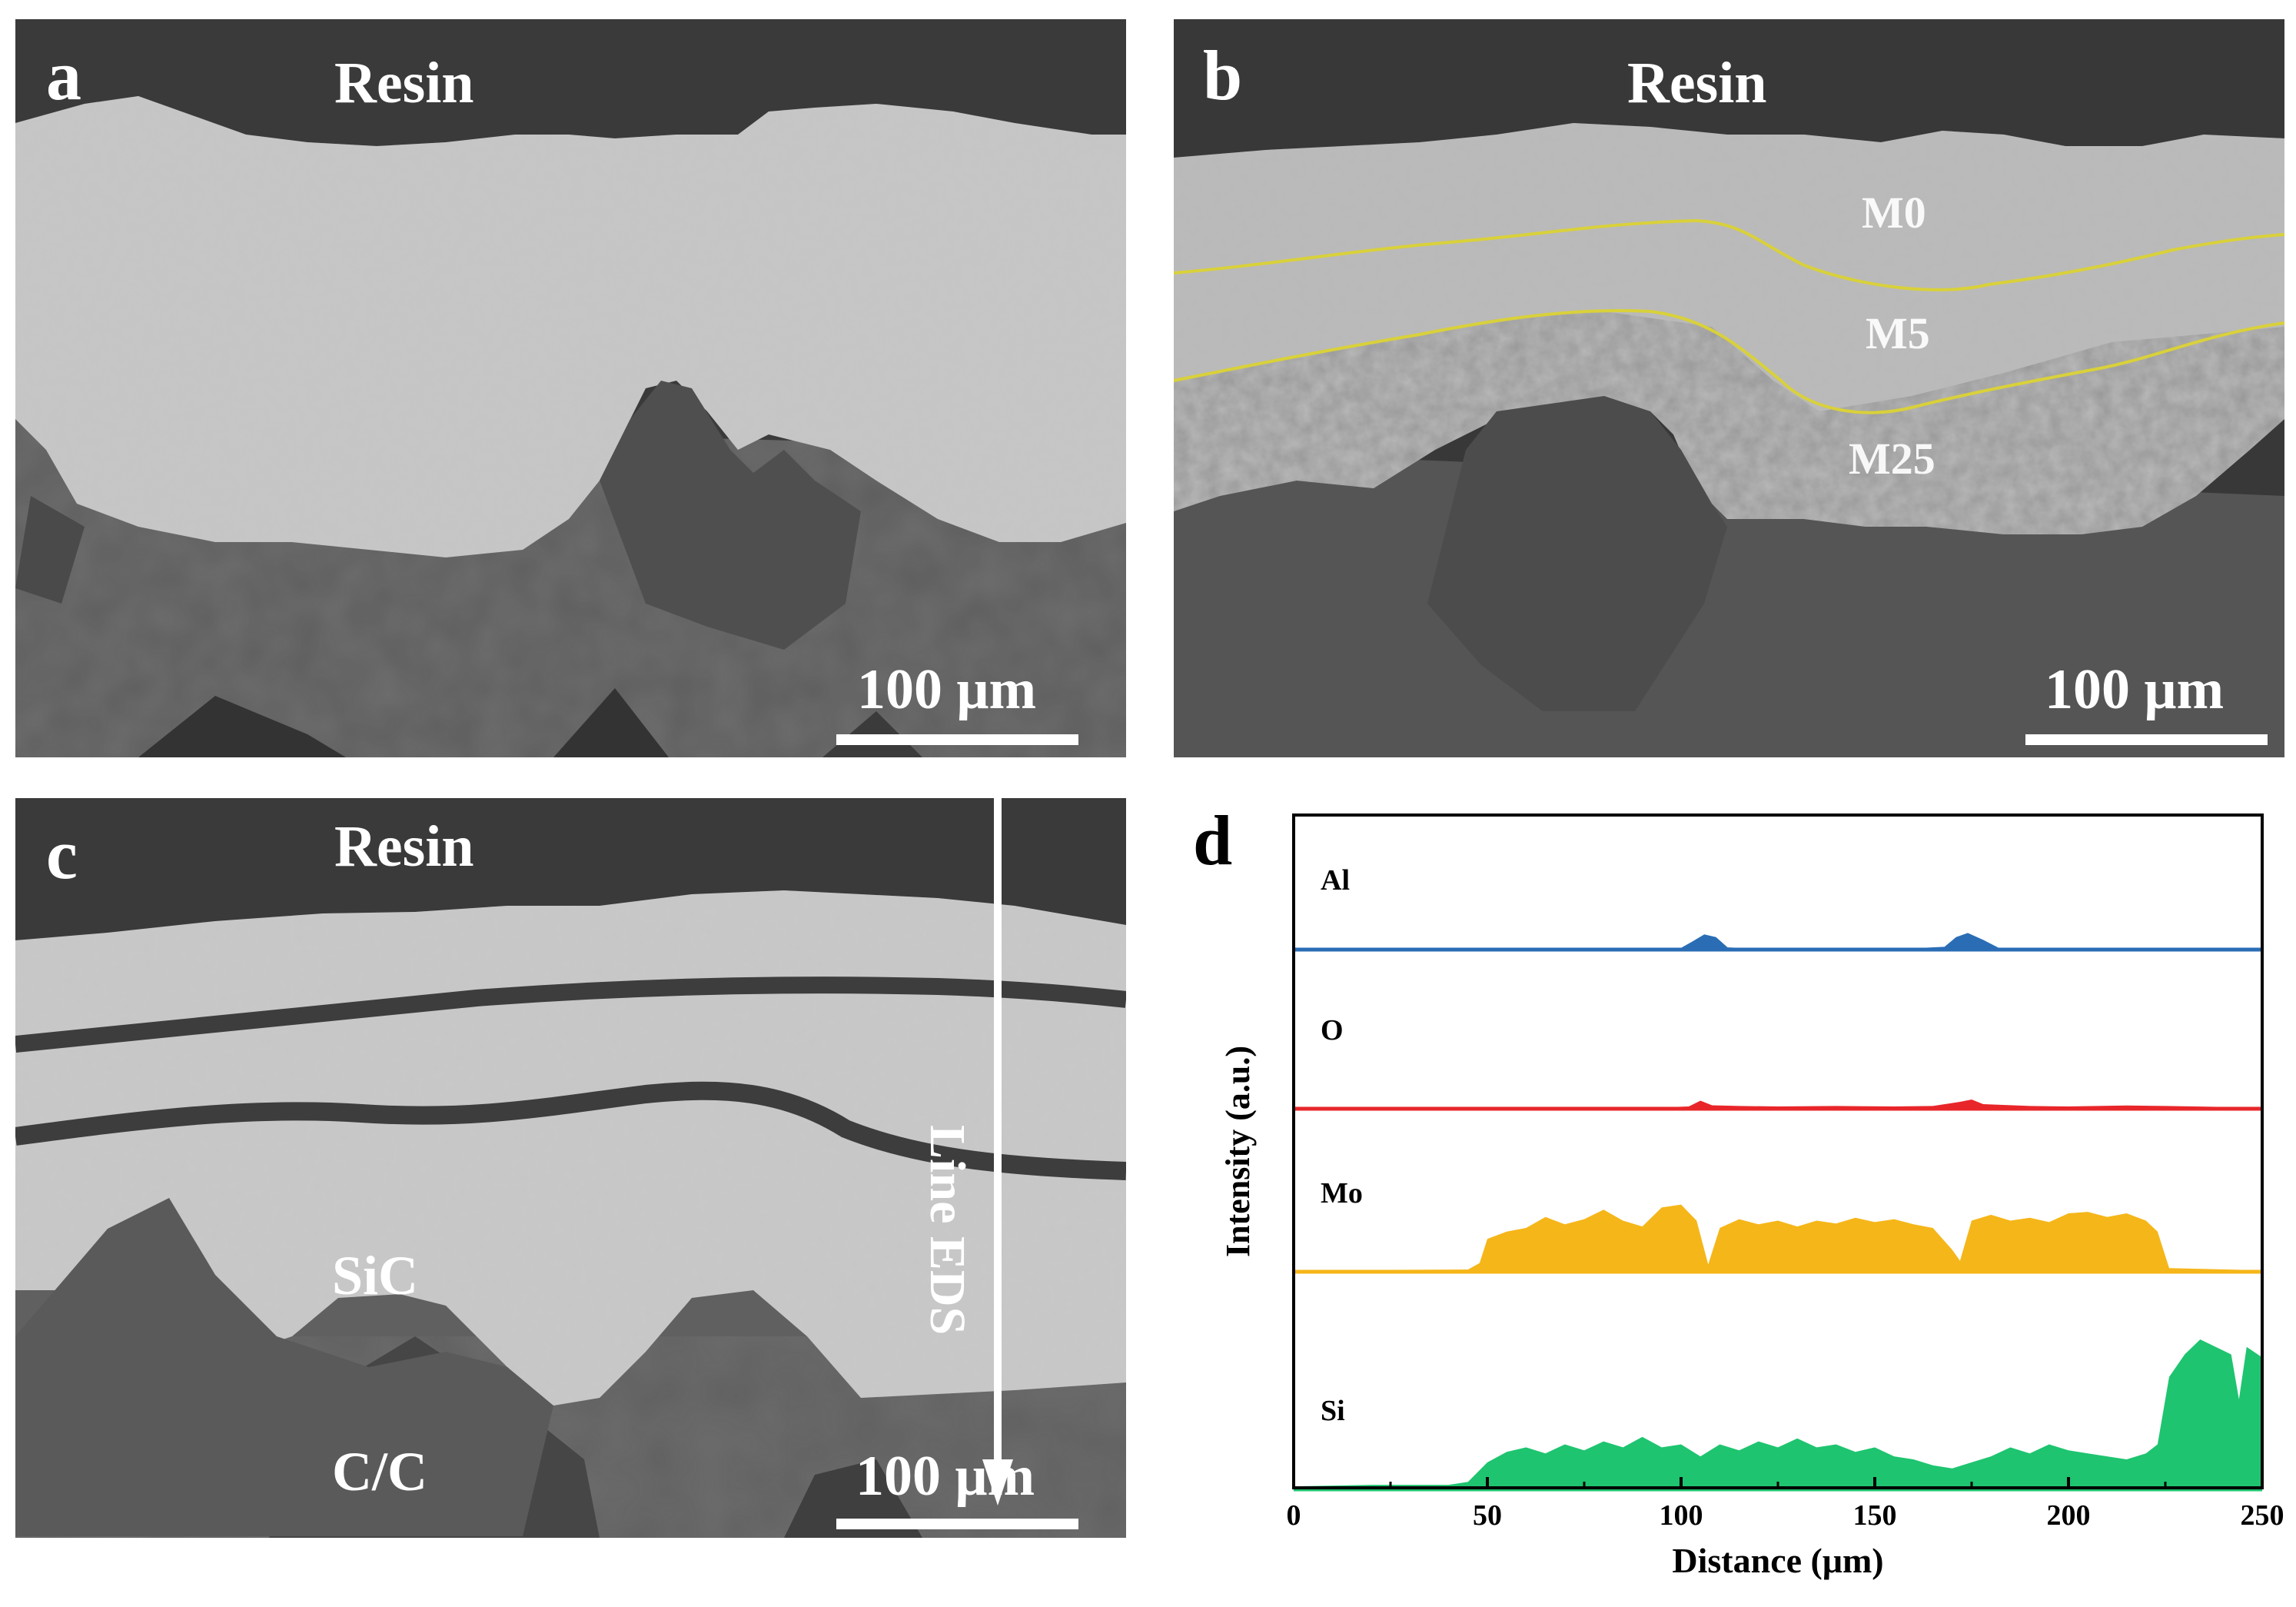 The image size is (2296, 1607). Describe the element at coordinates (1487, 1516) in the screenshot. I see `x-tick-label-50: 50` at that location.